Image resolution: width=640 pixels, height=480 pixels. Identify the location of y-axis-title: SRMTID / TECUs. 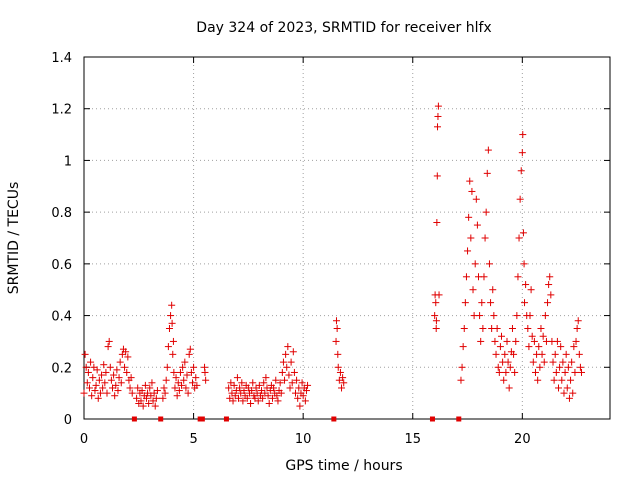
(14, 238).